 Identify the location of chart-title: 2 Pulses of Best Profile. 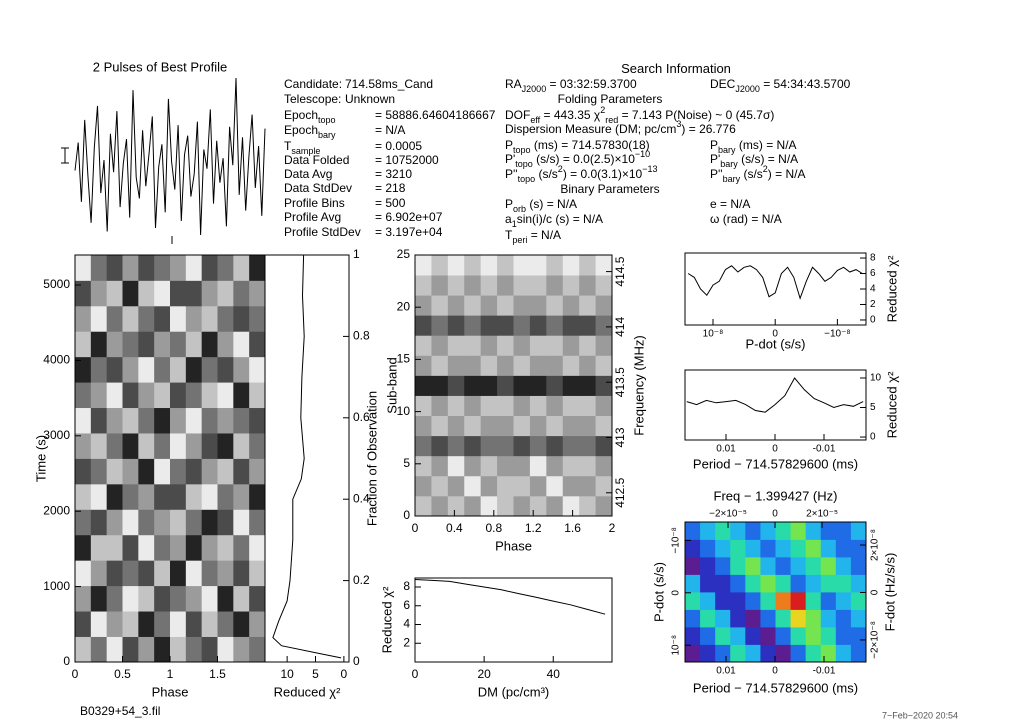
(160, 66).